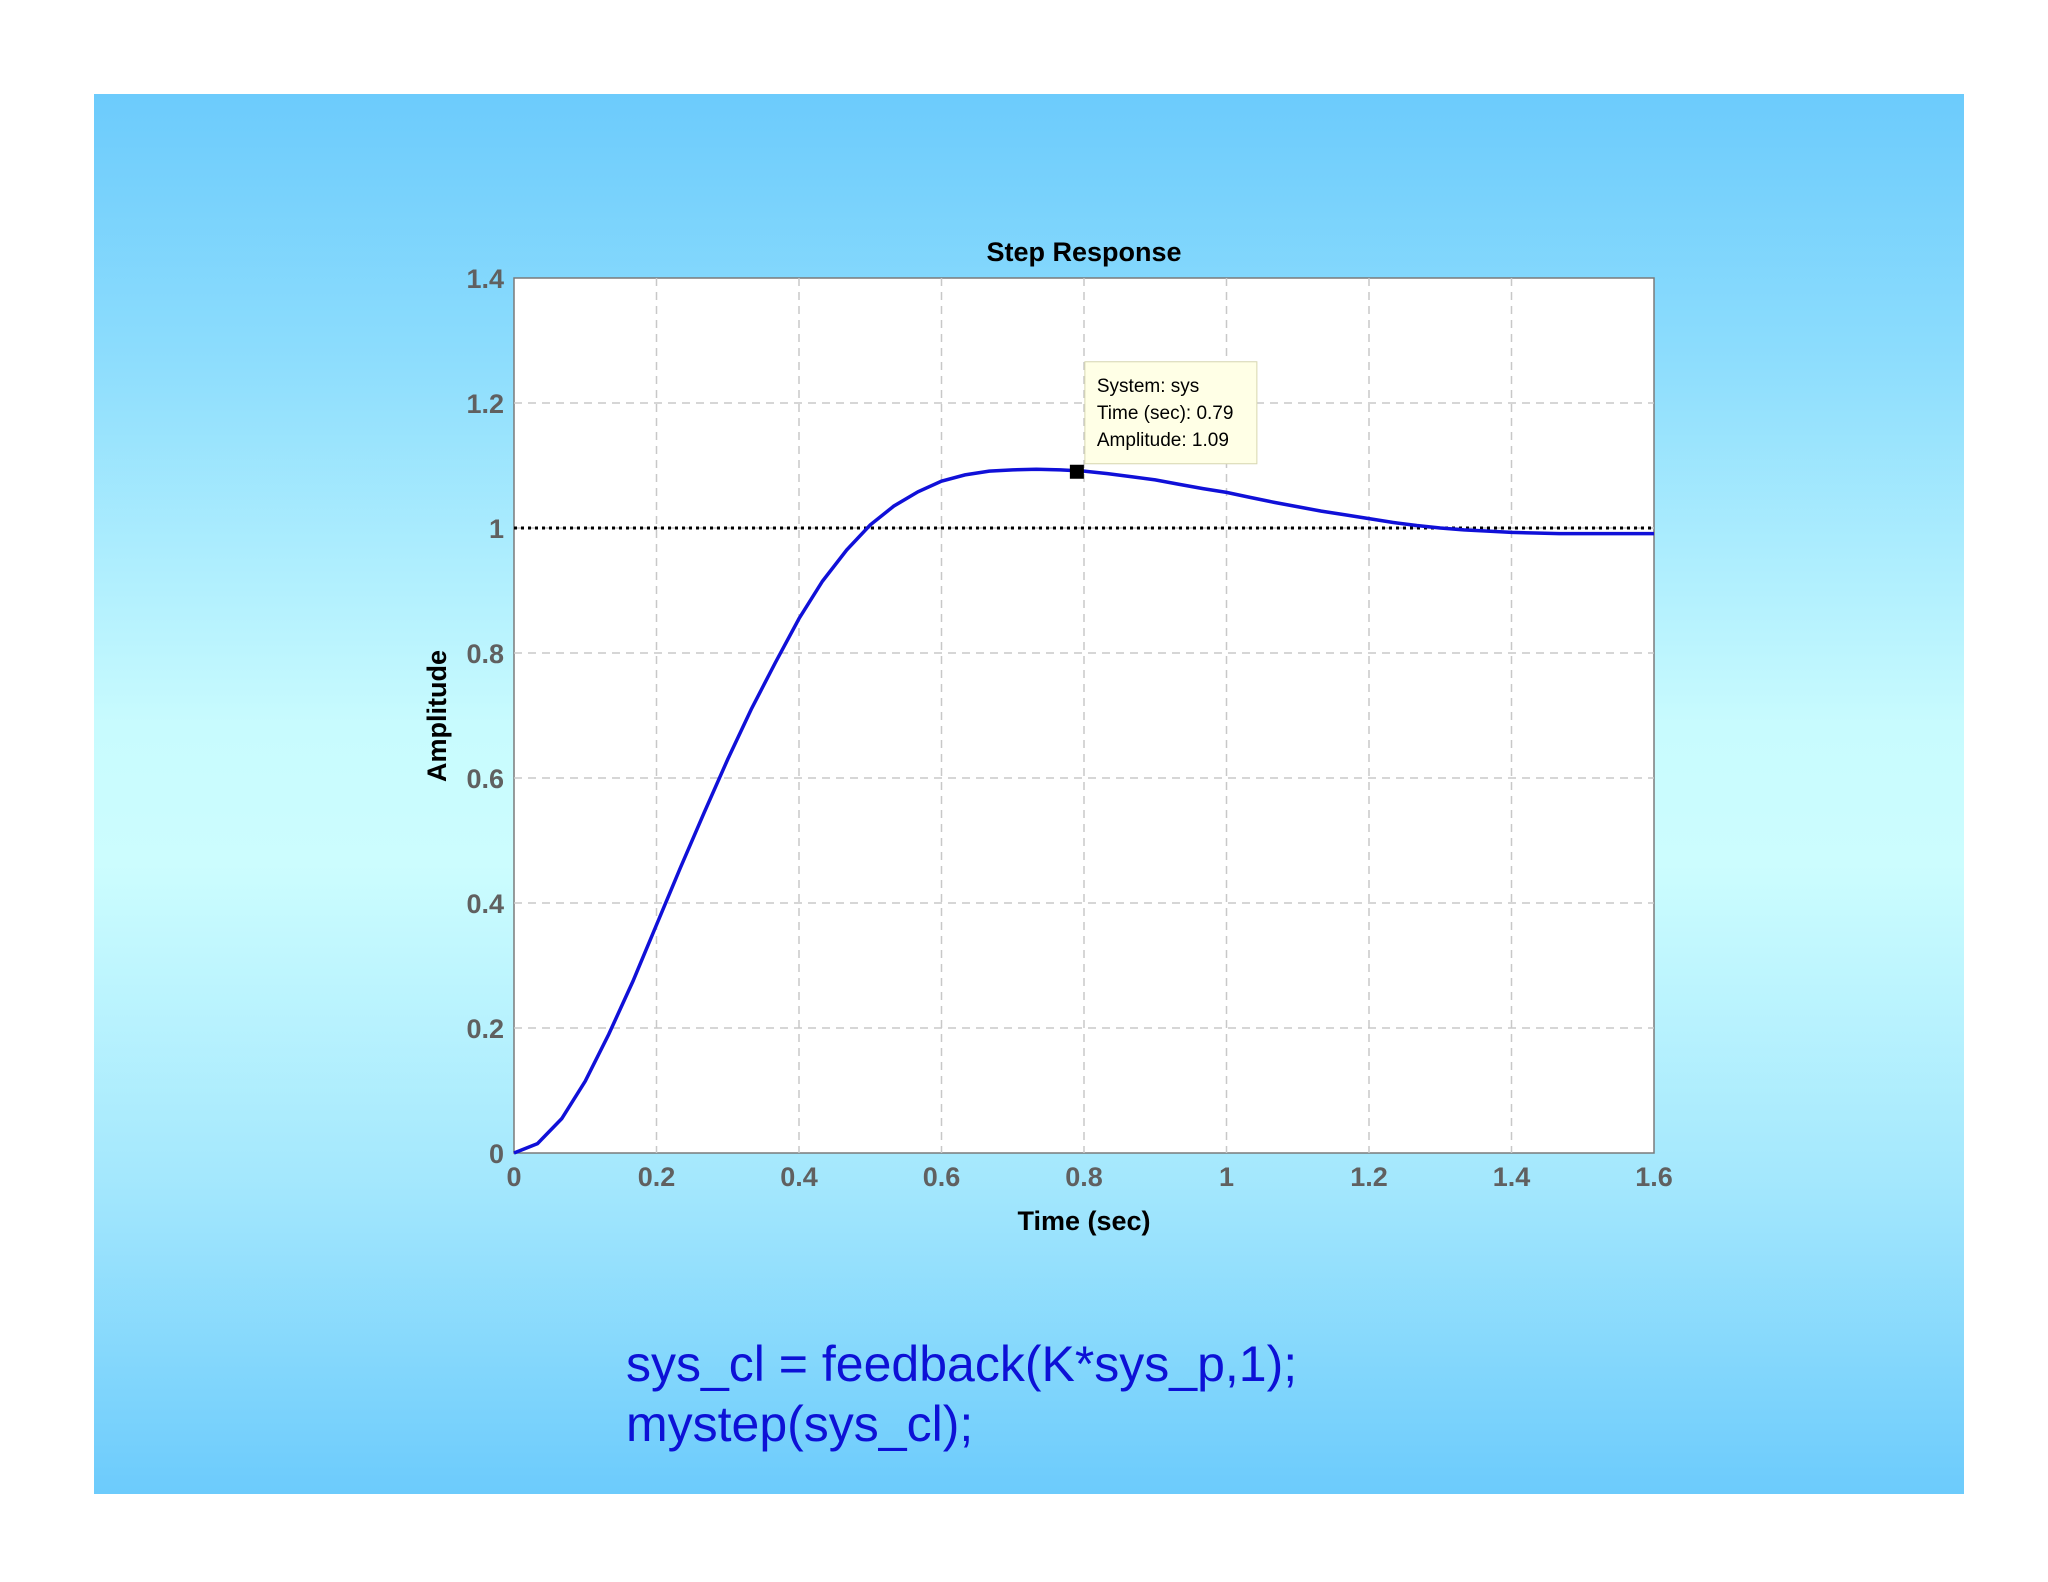  Describe the element at coordinates (1084, 1177) in the screenshot. I see `x-tick-label: 0.8` at that location.